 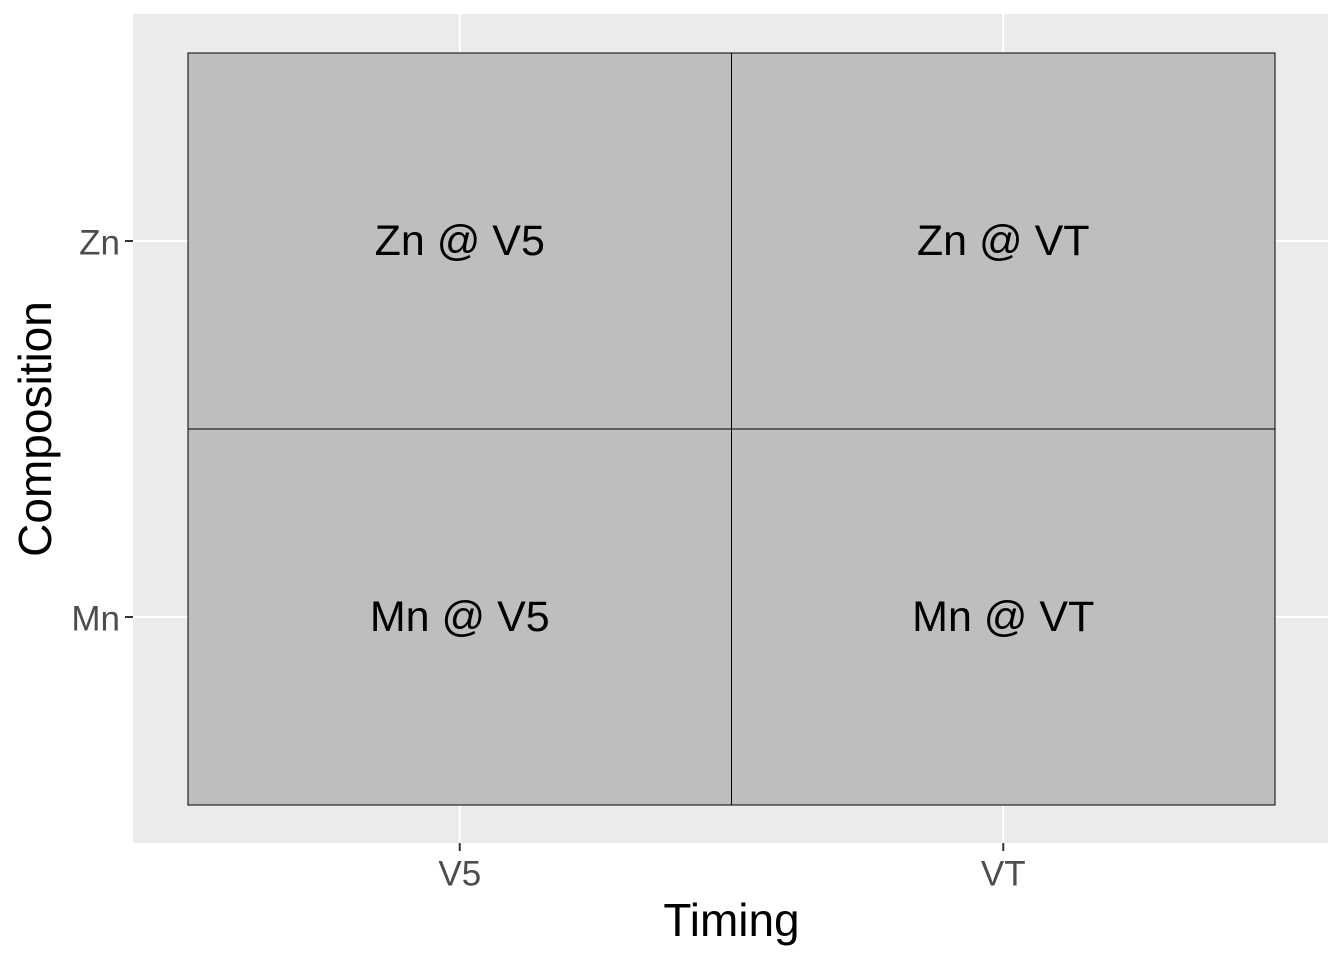 What do you see at coordinates (1003, 874) in the screenshot?
I see `x-tick-label-vt: VT` at bounding box center [1003, 874].